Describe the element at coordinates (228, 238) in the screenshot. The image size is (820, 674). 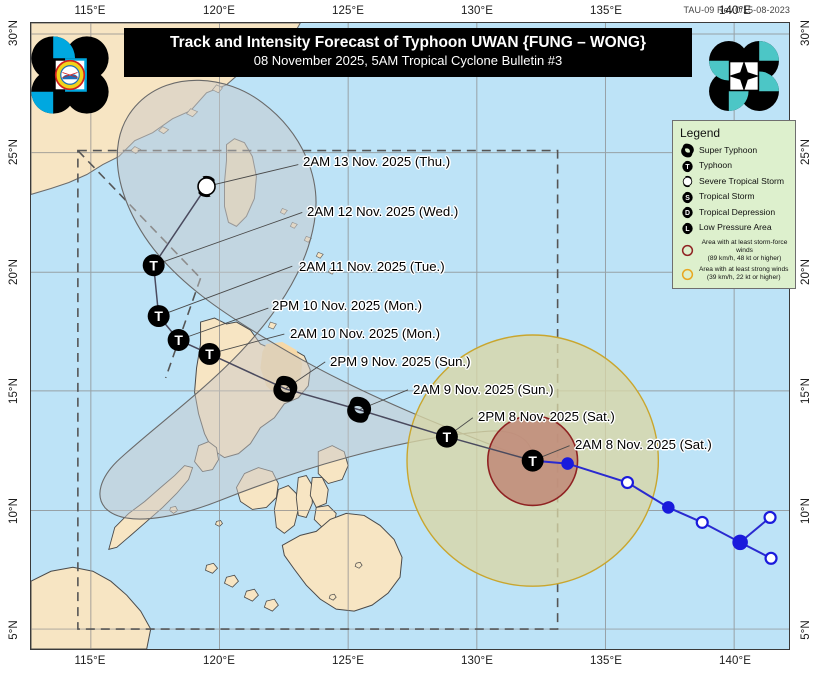
I see `leader-12nov` at that location.